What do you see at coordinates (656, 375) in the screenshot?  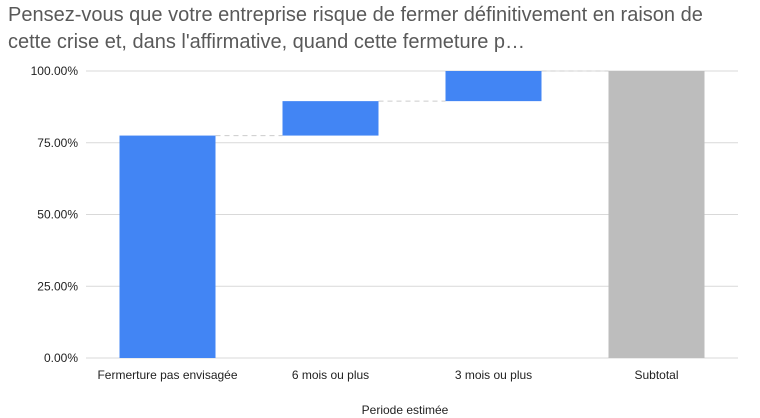 I see `x-tick-label: Subtotal` at bounding box center [656, 375].